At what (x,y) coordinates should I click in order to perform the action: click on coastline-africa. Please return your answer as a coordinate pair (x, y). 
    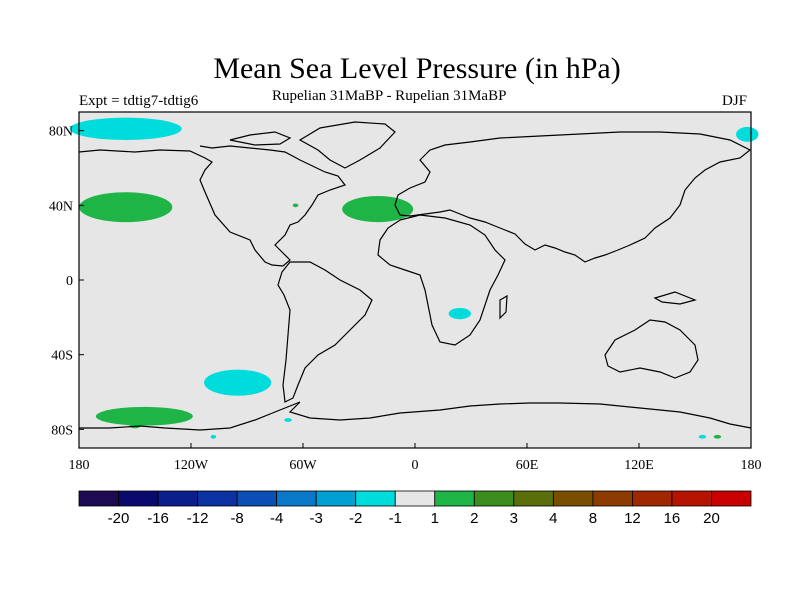
    Looking at the image, I should click on (441, 280).